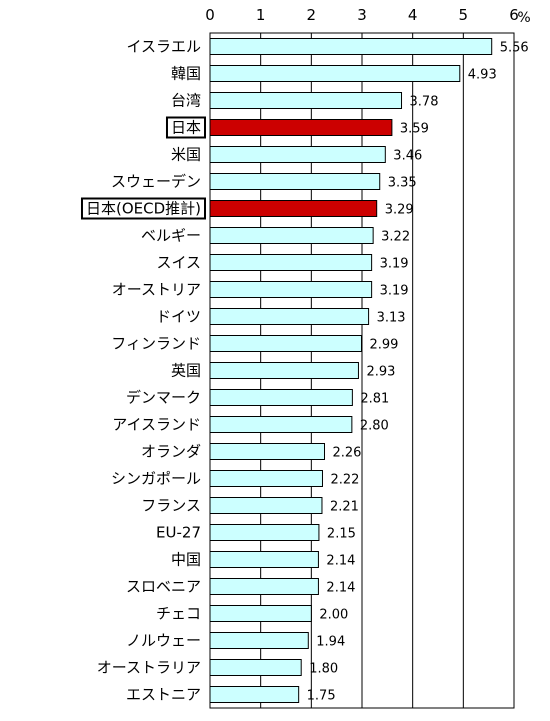 This screenshot has width=550, height=721. Describe the element at coordinates (156, 182) in the screenshot. I see `category-label: スウェーデン` at that location.